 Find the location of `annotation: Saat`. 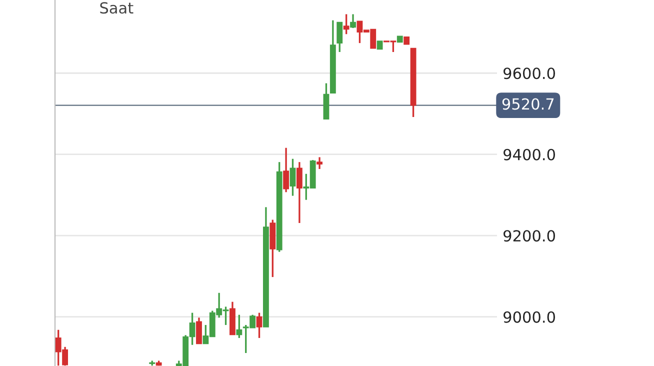

annotation: Saat is located at coordinates (117, 8).